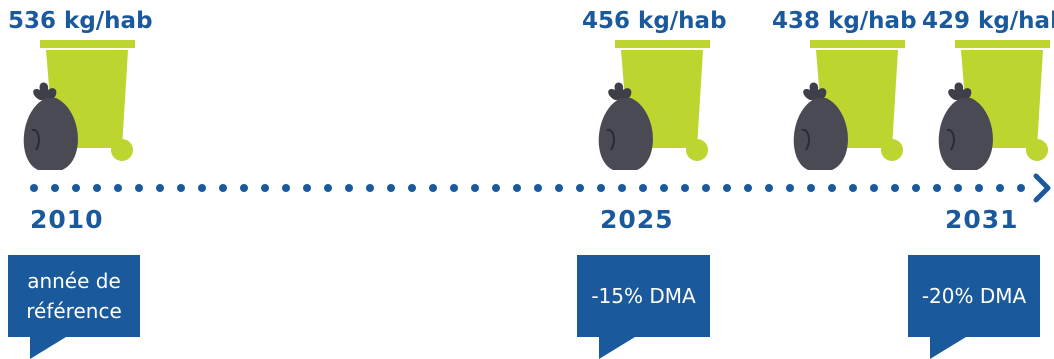 The height and width of the screenshot is (359, 1054). Describe the element at coordinates (637, 219) in the screenshot. I see `year-2025: 2025` at that location.